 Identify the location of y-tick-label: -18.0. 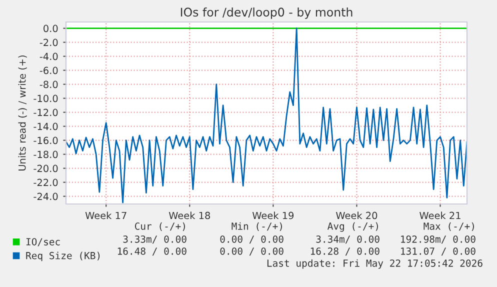
(46, 154).